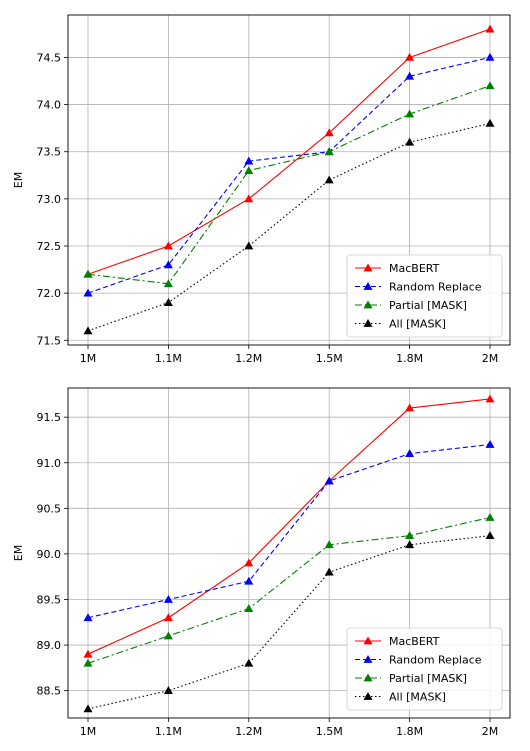 Image resolution: width=530 pixels, height=751 pixels. What do you see at coordinates (49, 645) in the screenshot?
I see `y-tick-label: 89.0` at bounding box center [49, 645].